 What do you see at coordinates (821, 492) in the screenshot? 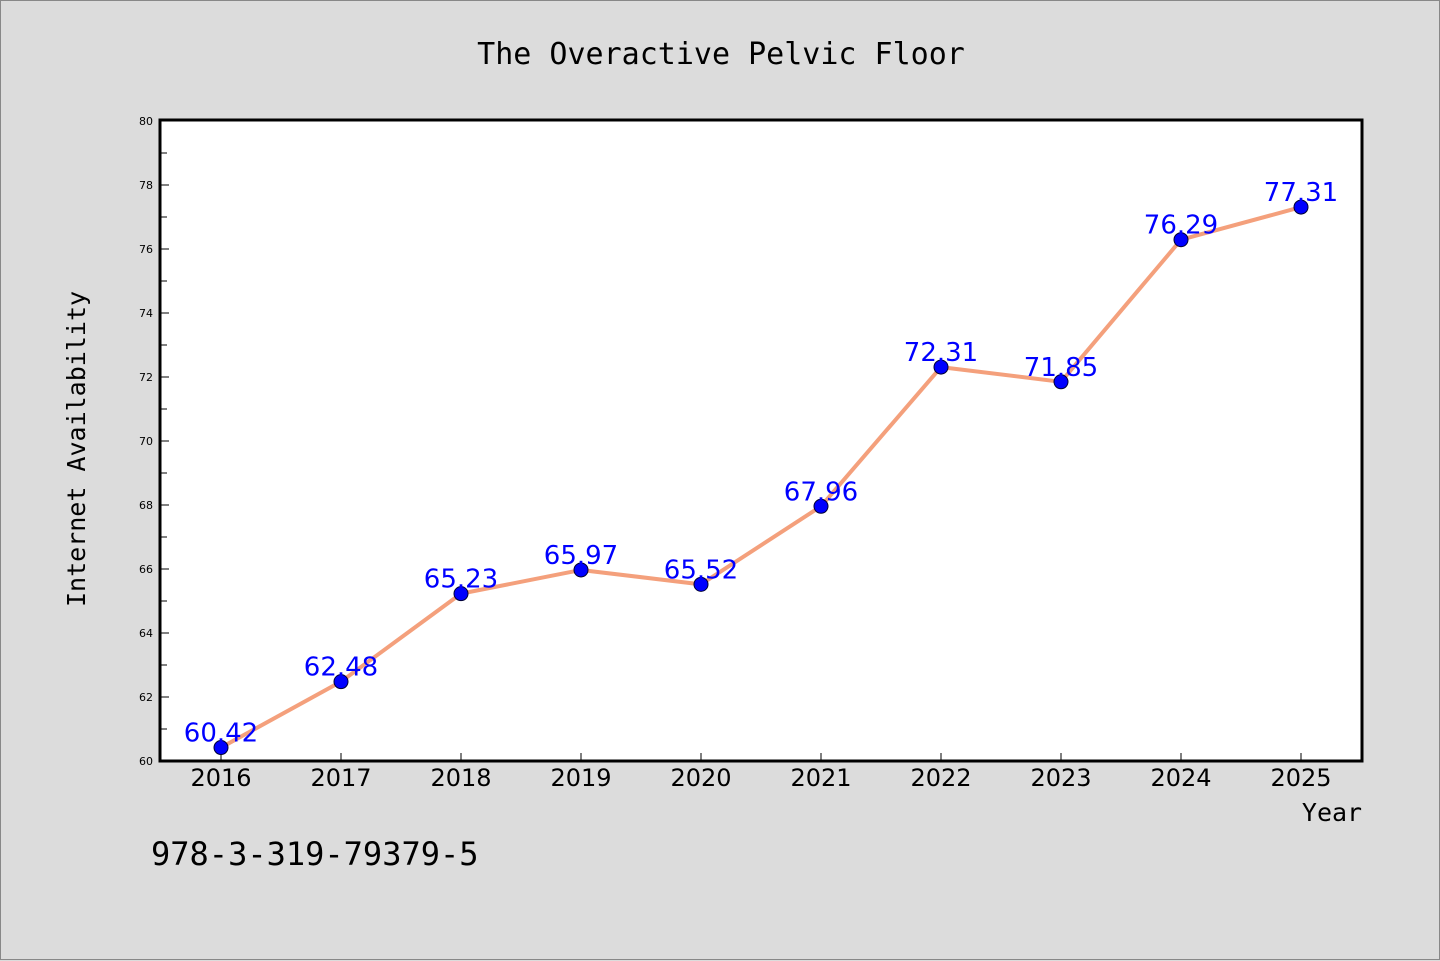
I see `data-label: 67.96` at bounding box center [821, 492].